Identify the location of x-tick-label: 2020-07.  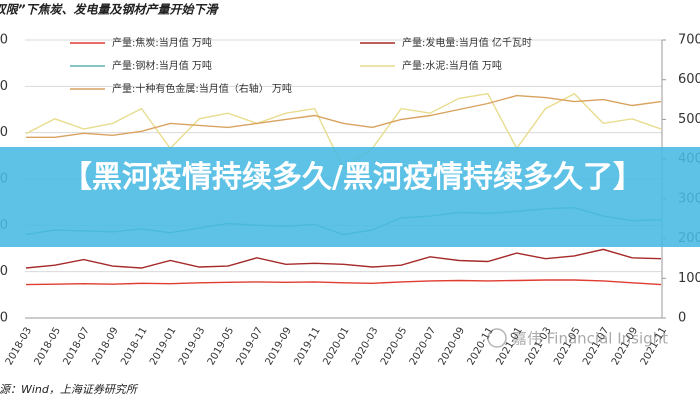
(423, 347).